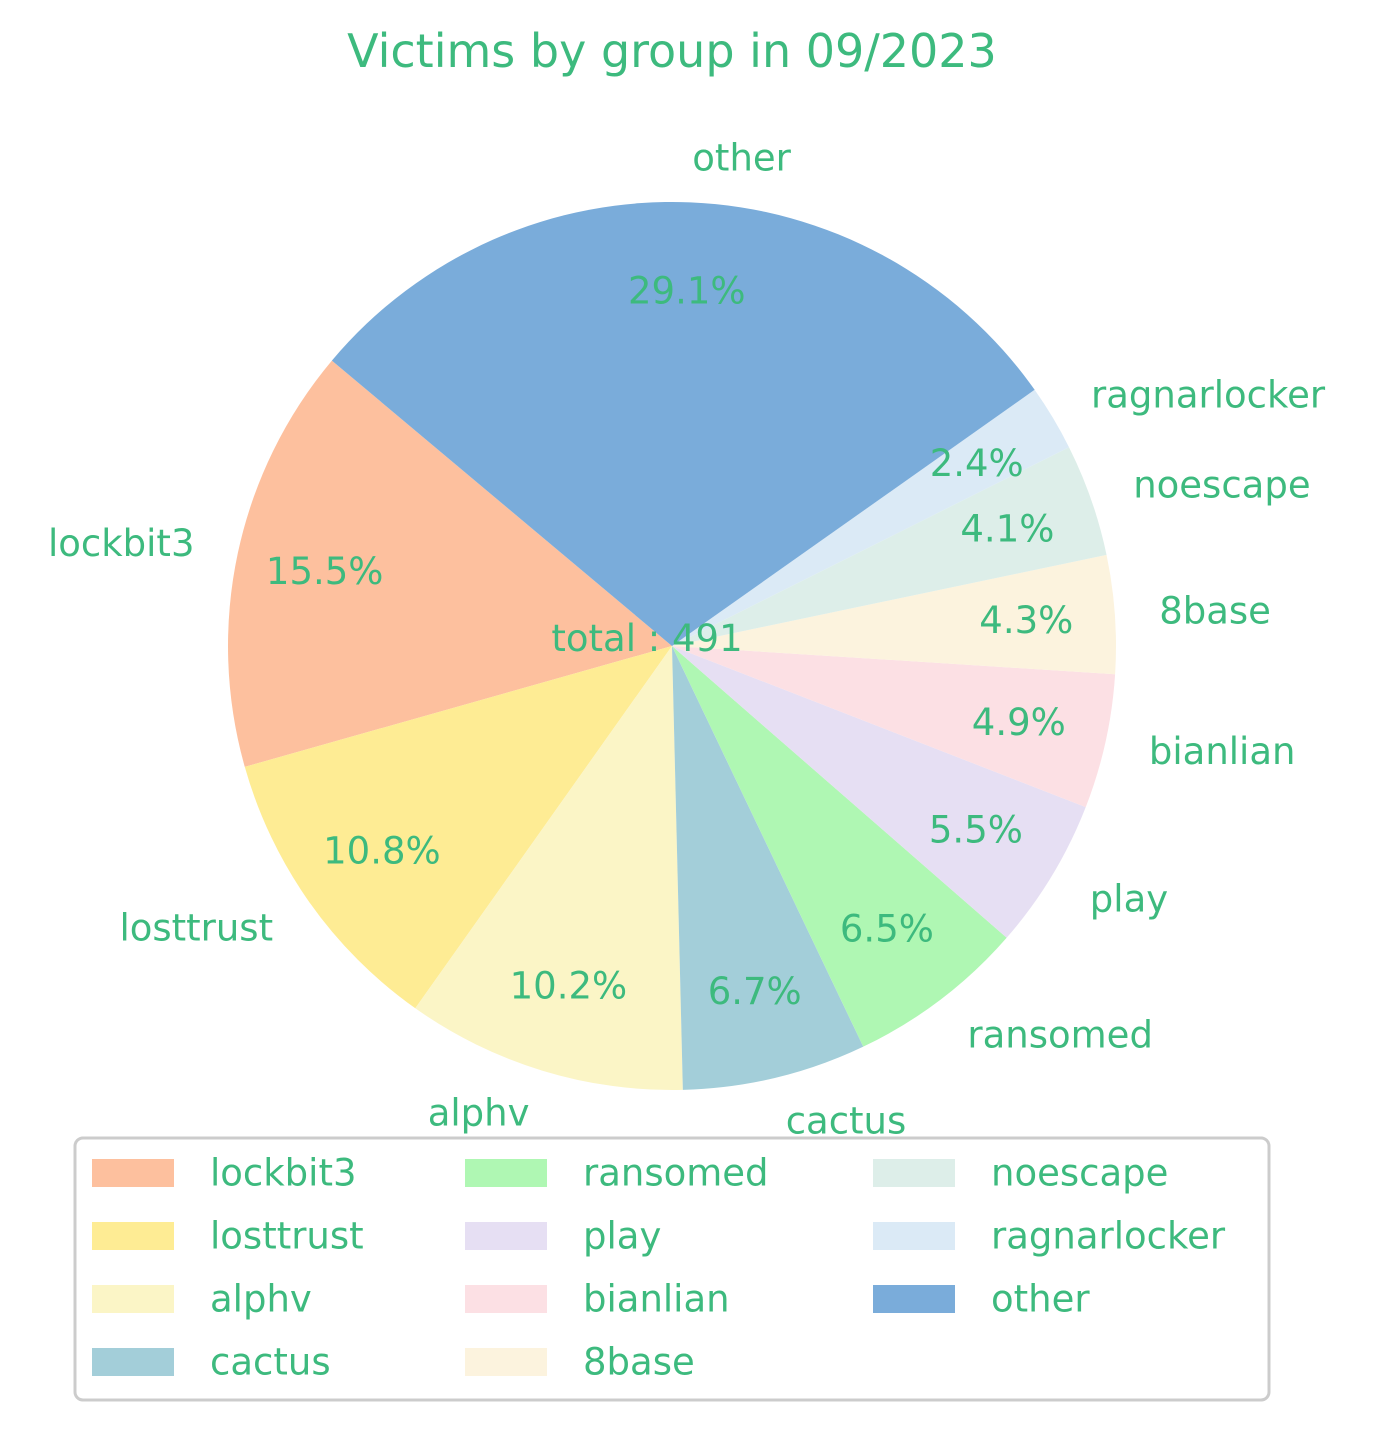 The width and height of the screenshot is (1384, 1432). Describe the element at coordinates (846, 1121) in the screenshot. I see `slice-label-cactus: cactus` at that location.